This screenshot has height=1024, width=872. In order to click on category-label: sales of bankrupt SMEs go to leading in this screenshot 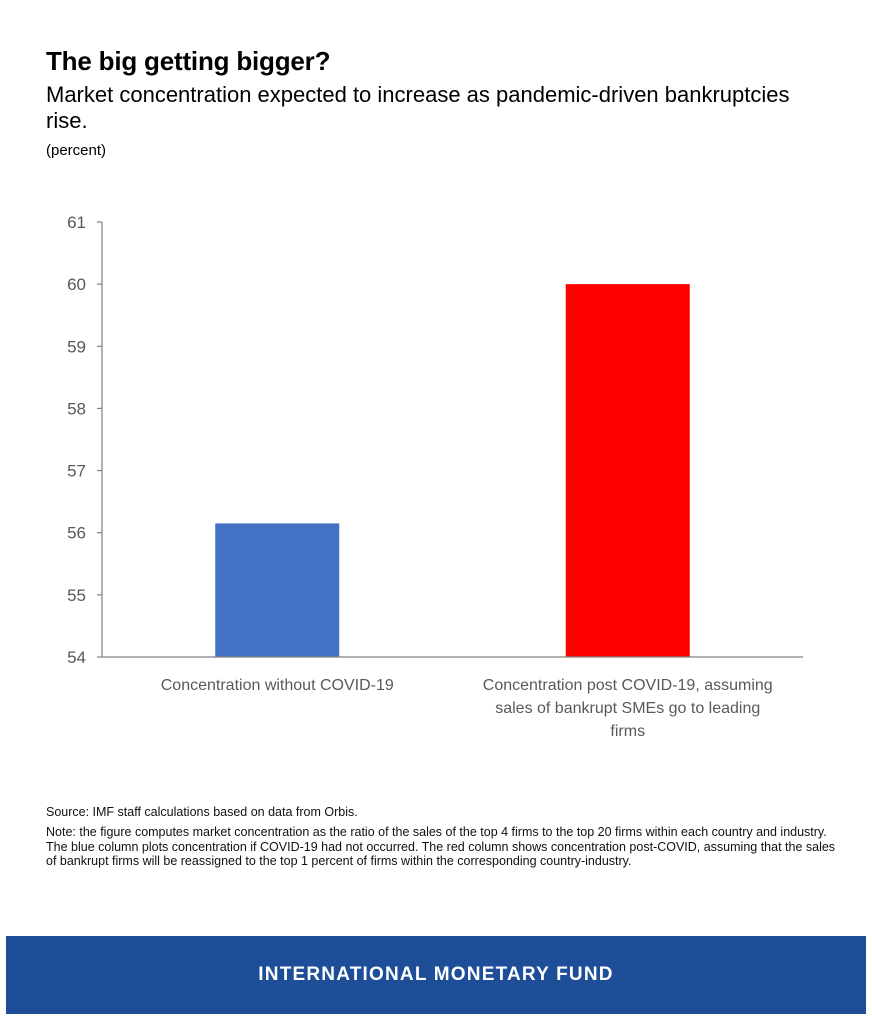, I will do `click(627, 708)`.